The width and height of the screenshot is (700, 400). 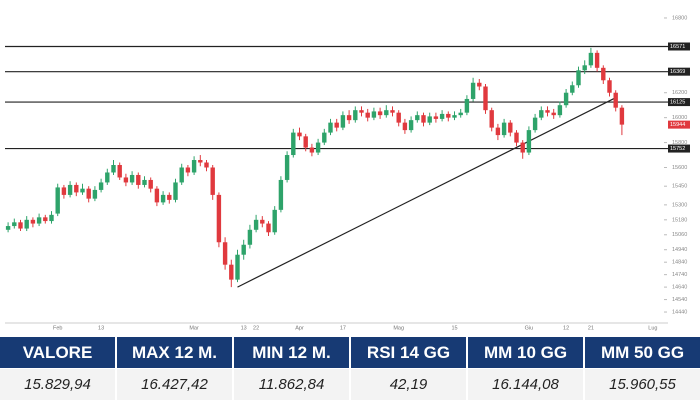 I want to click on x-tick-label: 15, so click(x=454, y=328).